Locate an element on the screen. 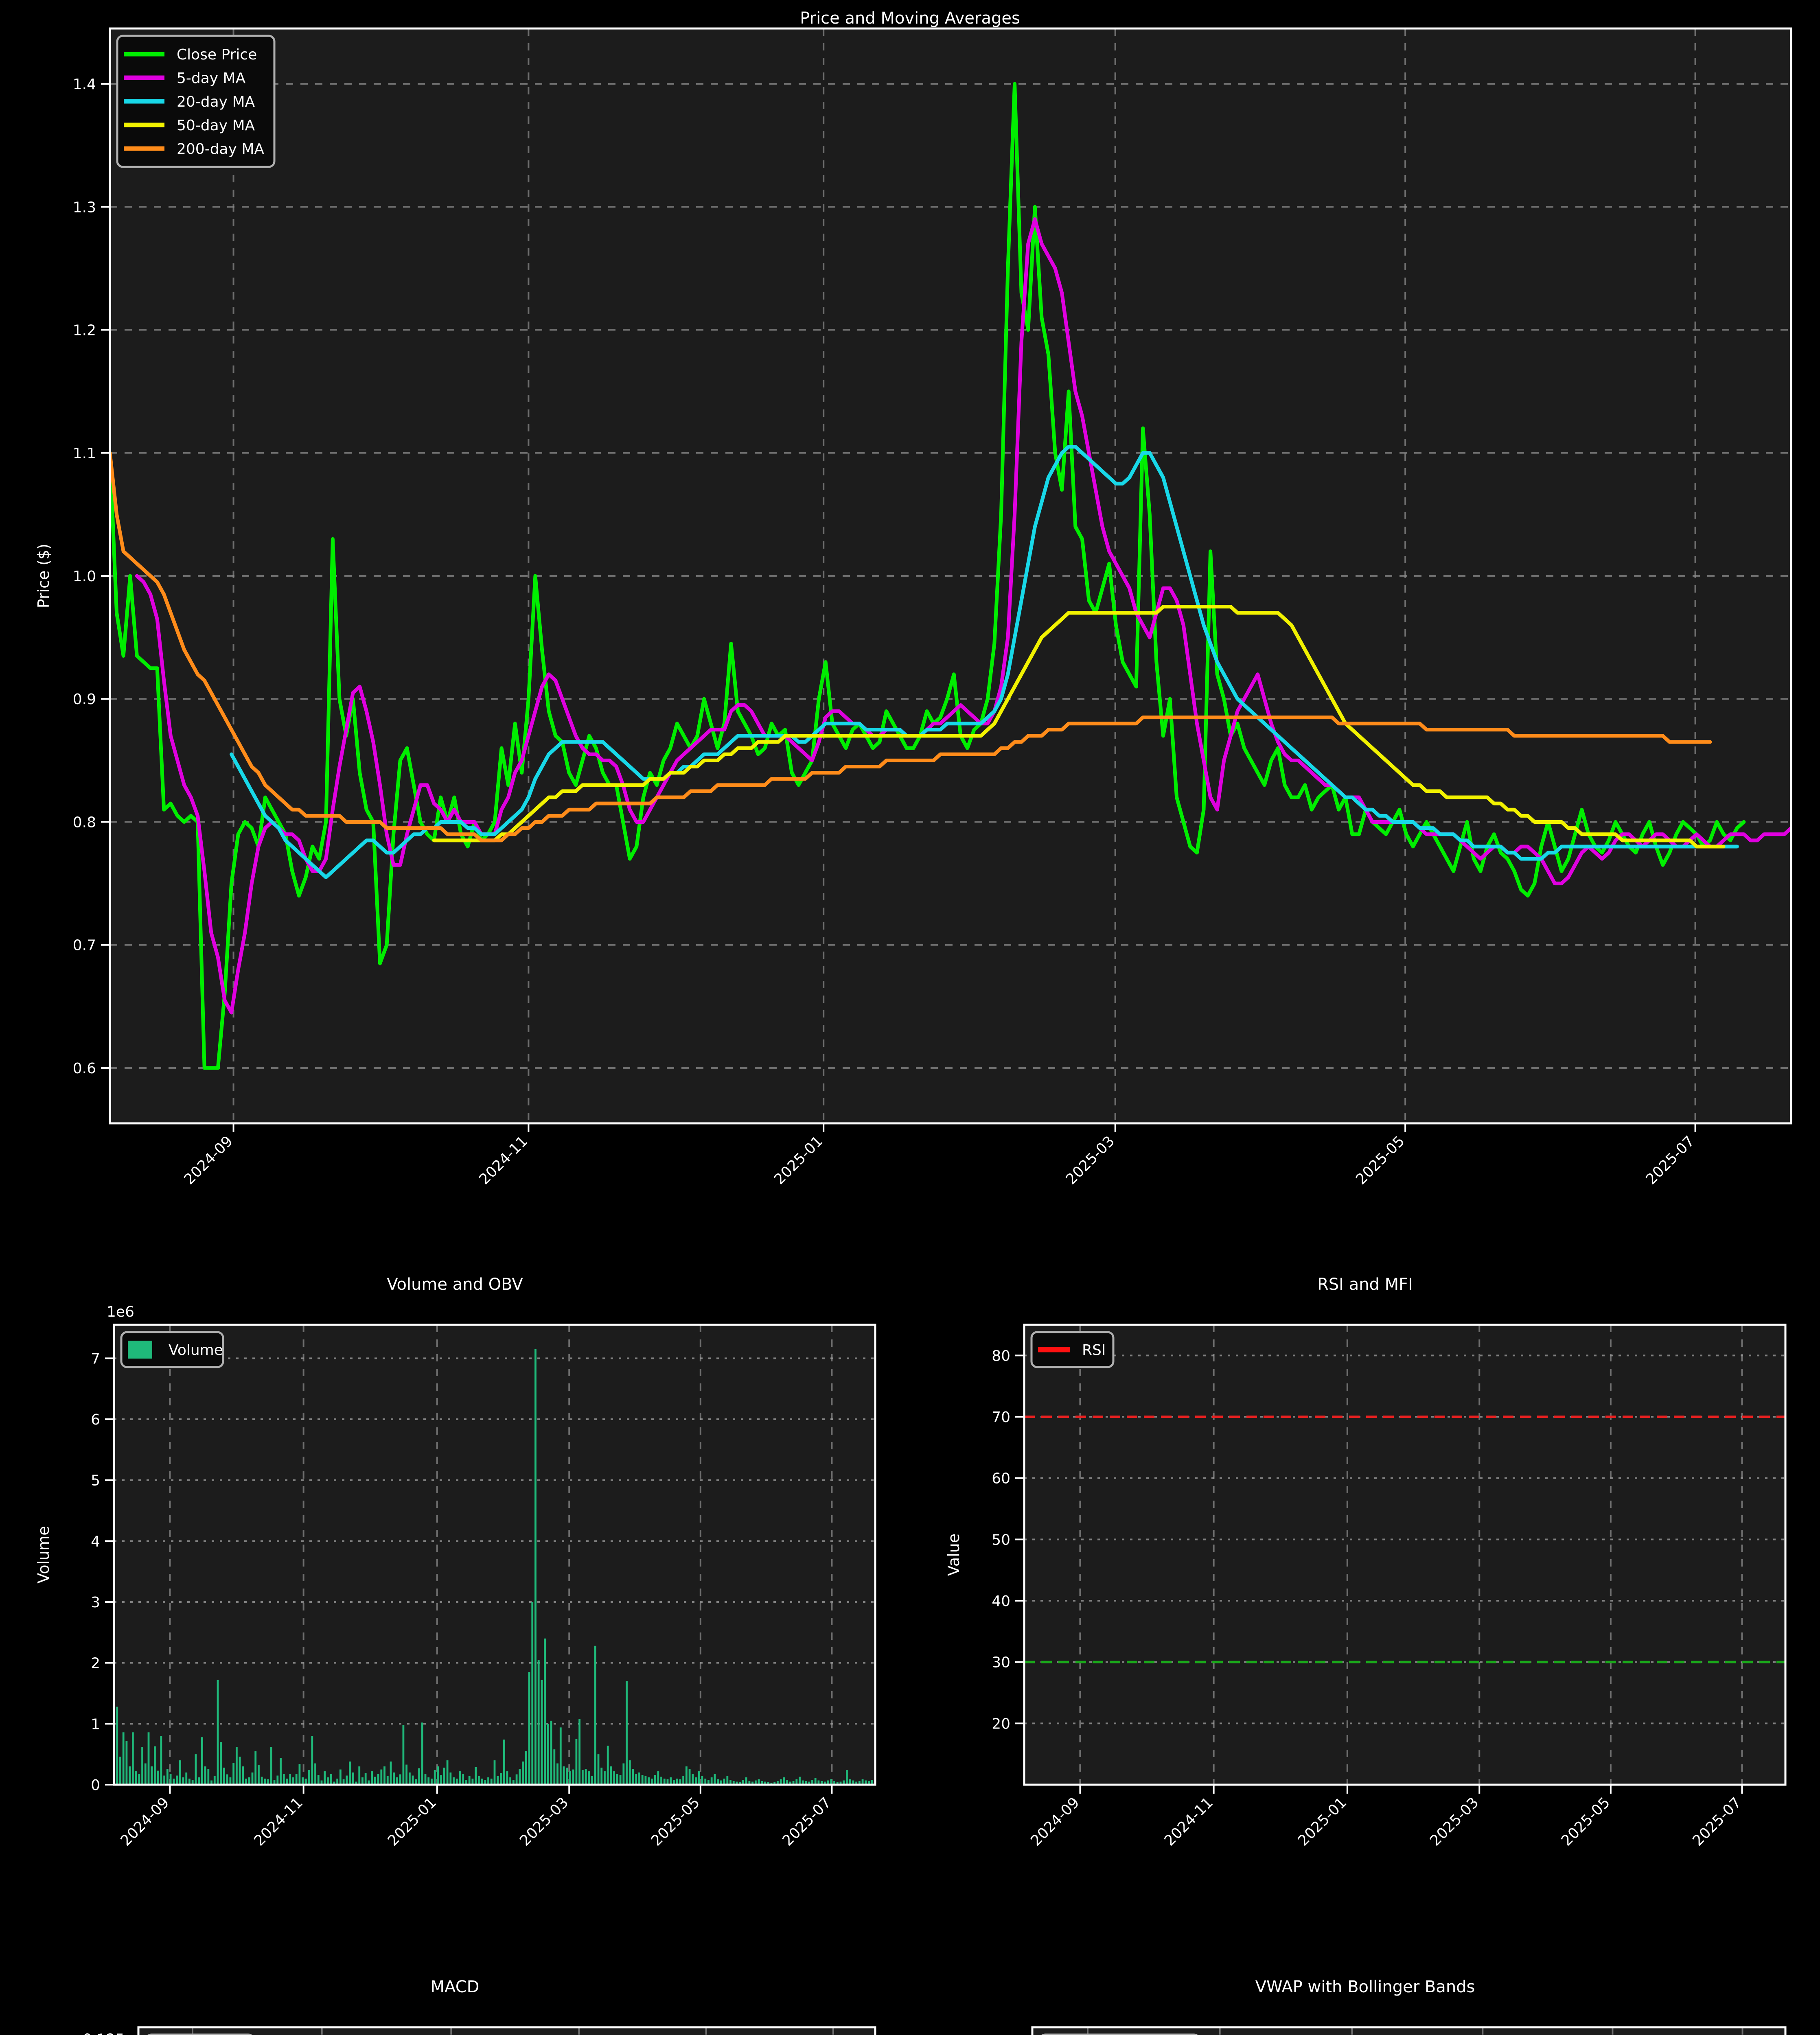 This screenshot has width=1820, height=2035. legend: RSI is located at coordinates (1073, 1349).